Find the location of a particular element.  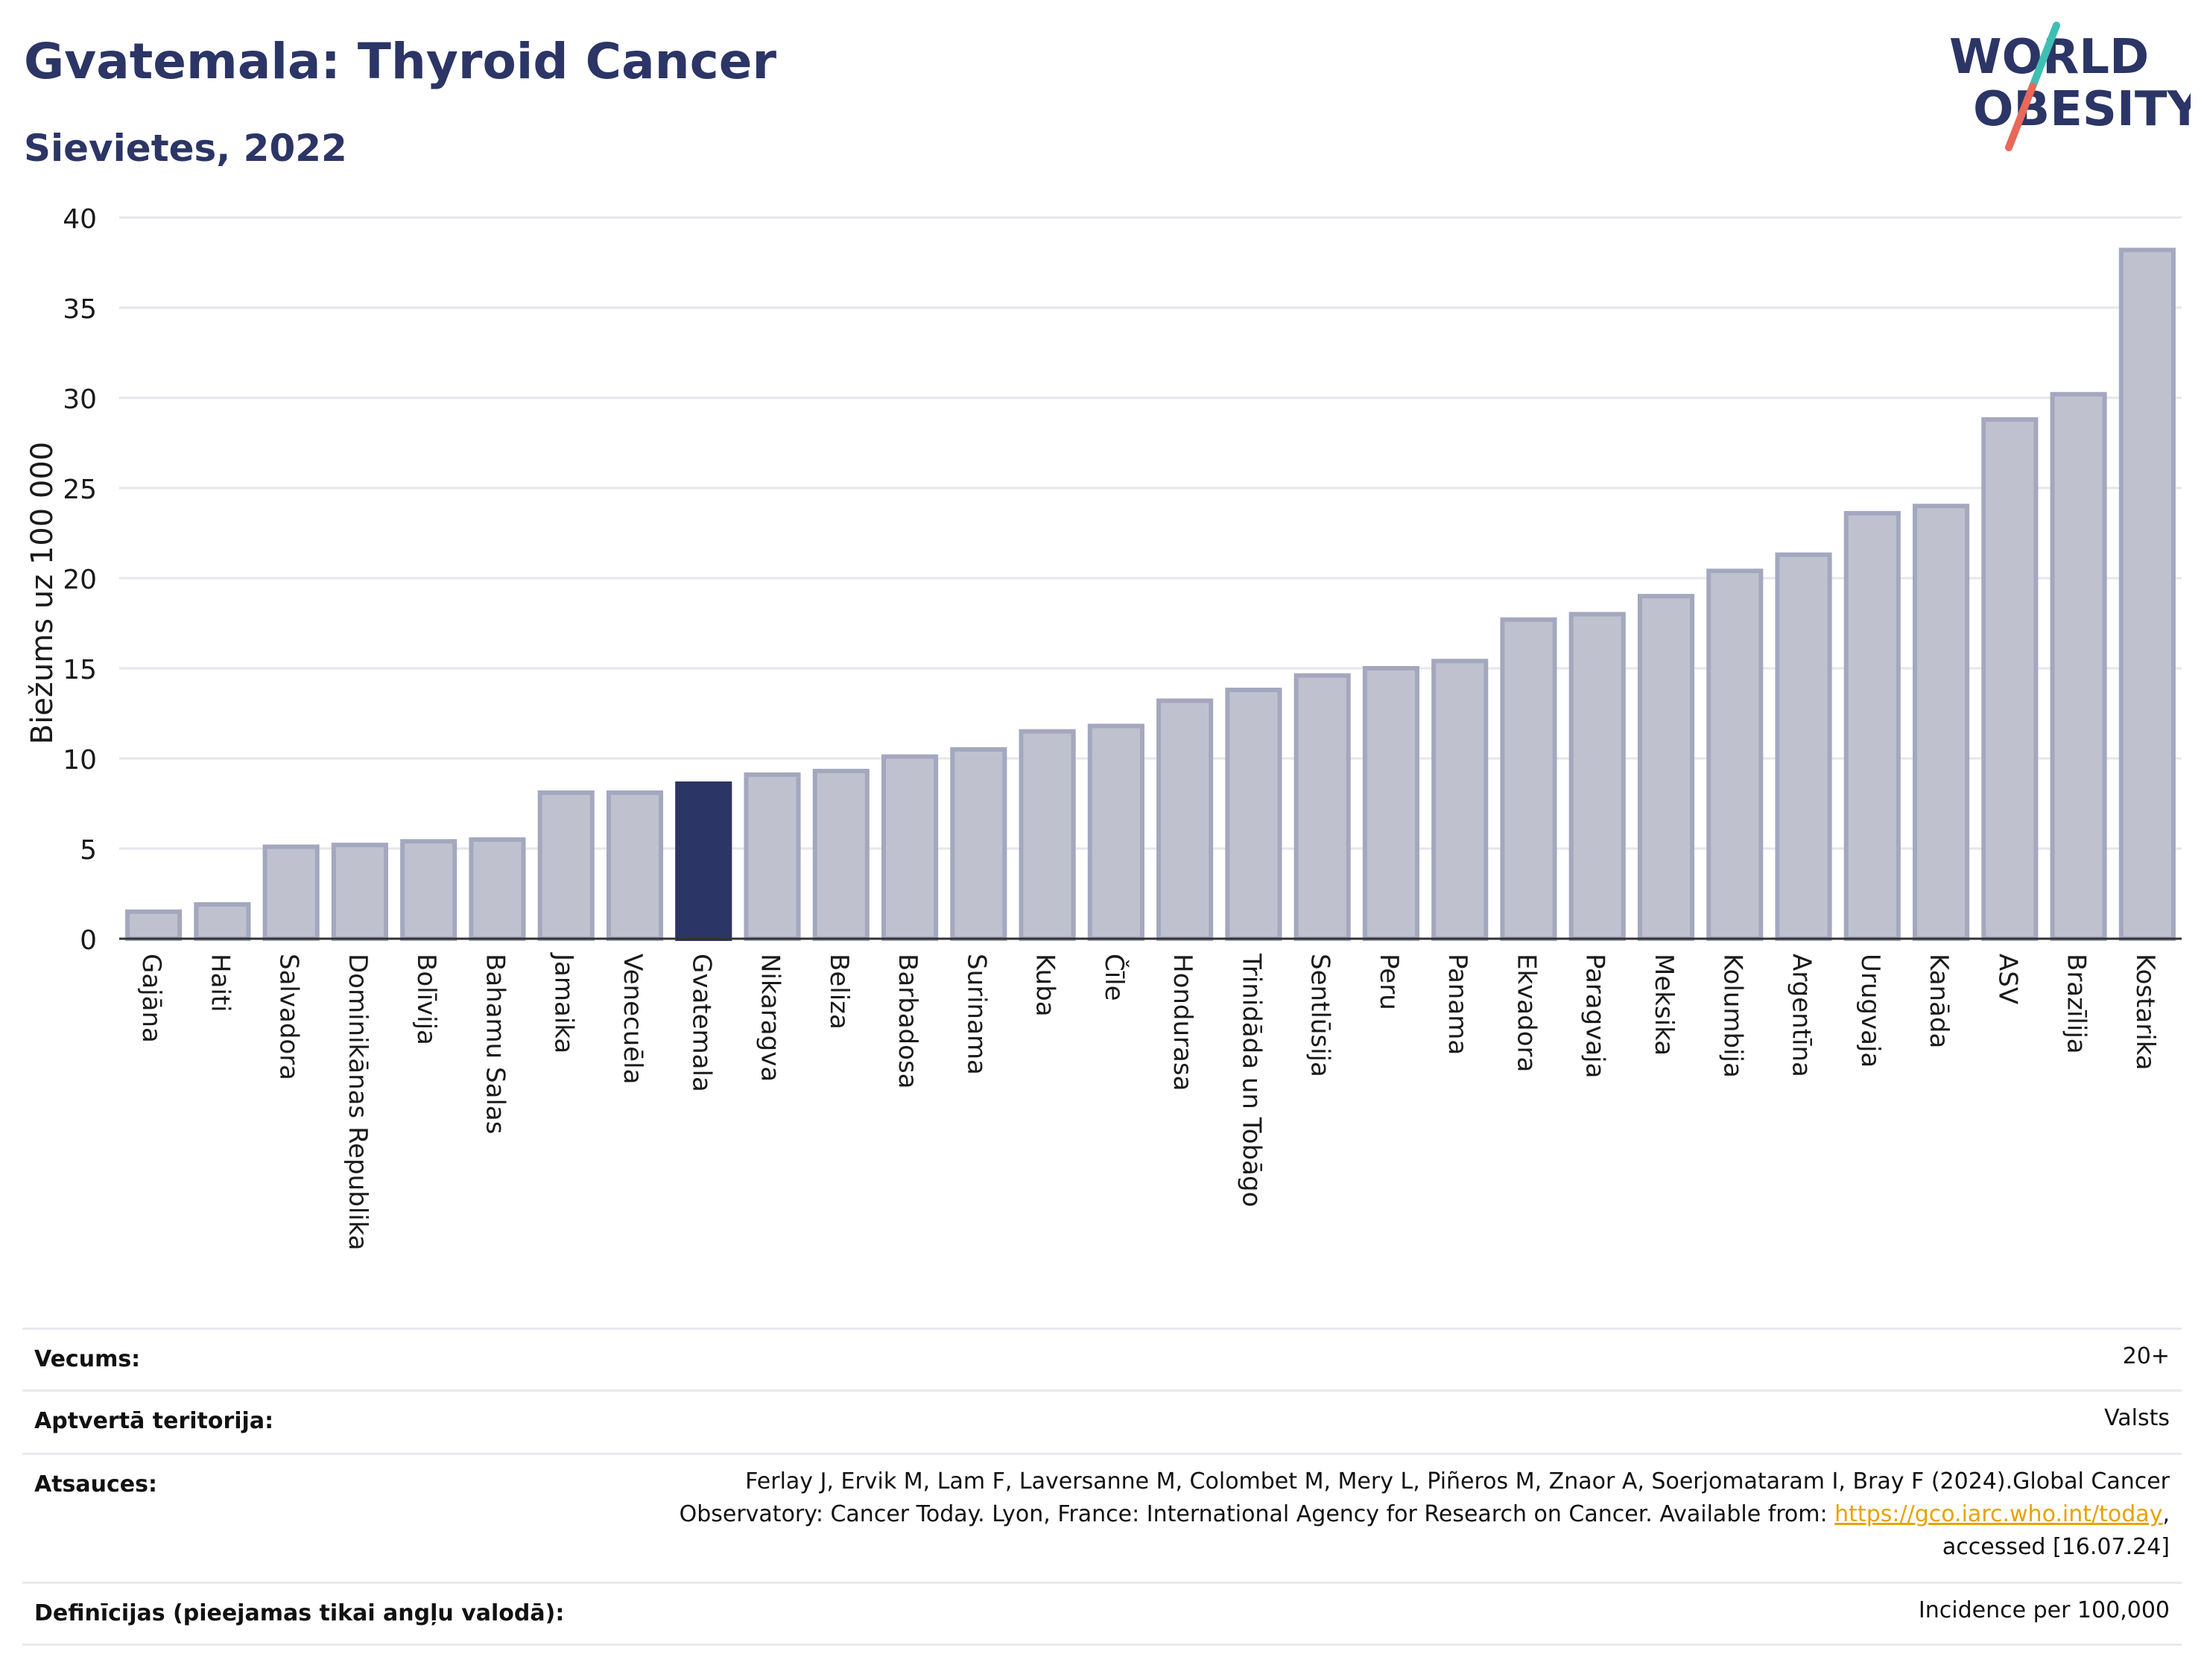

x-tick-label: Peru is located at coordinates (1389, 982).